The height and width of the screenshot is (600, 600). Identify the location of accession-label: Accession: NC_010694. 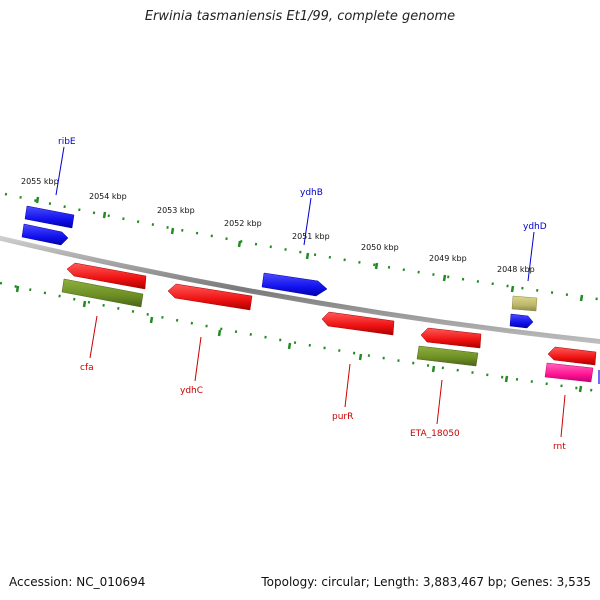
(77, 582).